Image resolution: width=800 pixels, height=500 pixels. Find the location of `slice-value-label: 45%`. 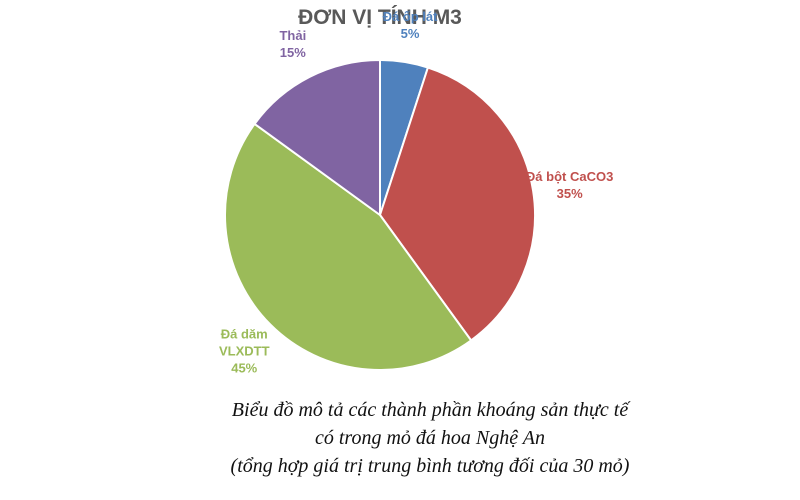

slice-value-label: 45% is located at coordinates (244, 368).